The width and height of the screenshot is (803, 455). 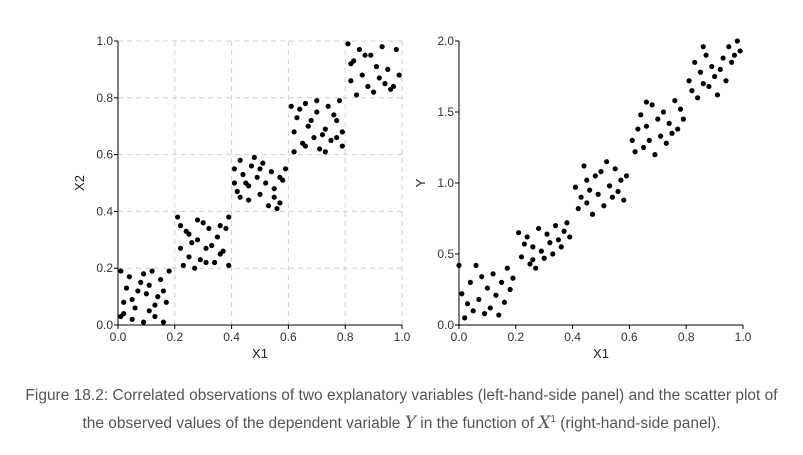 What do you see at coordinates (629, 337) in the screenshot?
I see `x-tick-label: 0.6` at bounding box center [629, 337].